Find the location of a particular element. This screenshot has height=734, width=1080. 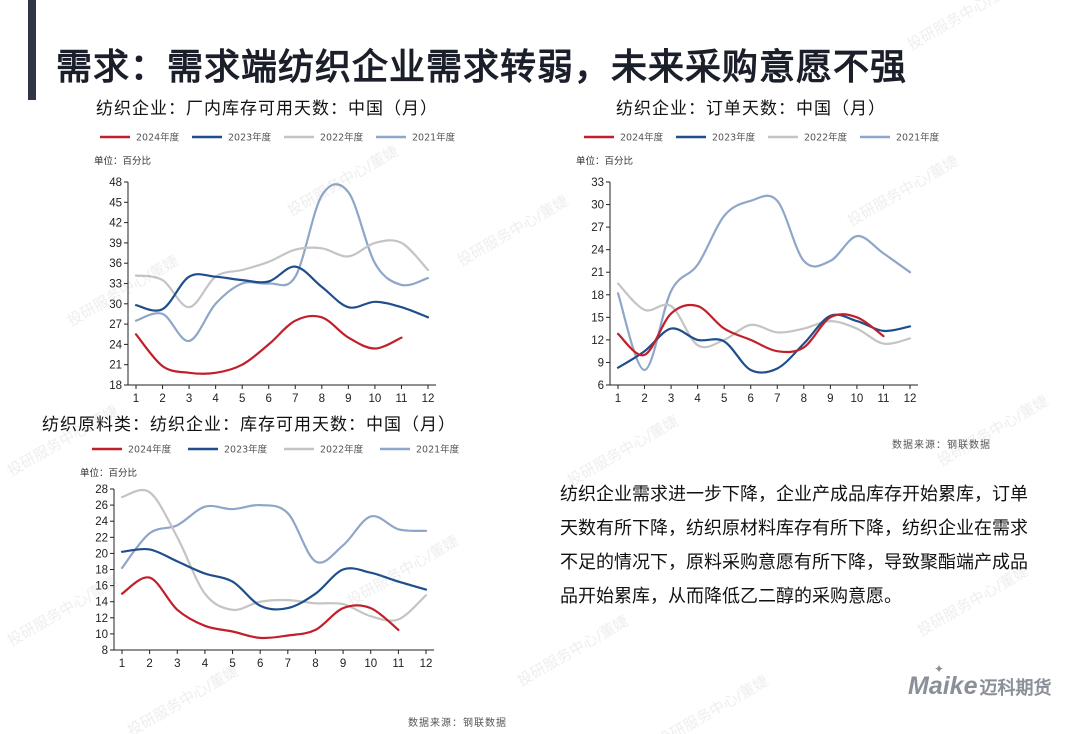

y-tick-label: 27 is located at coordinates (115, 325).